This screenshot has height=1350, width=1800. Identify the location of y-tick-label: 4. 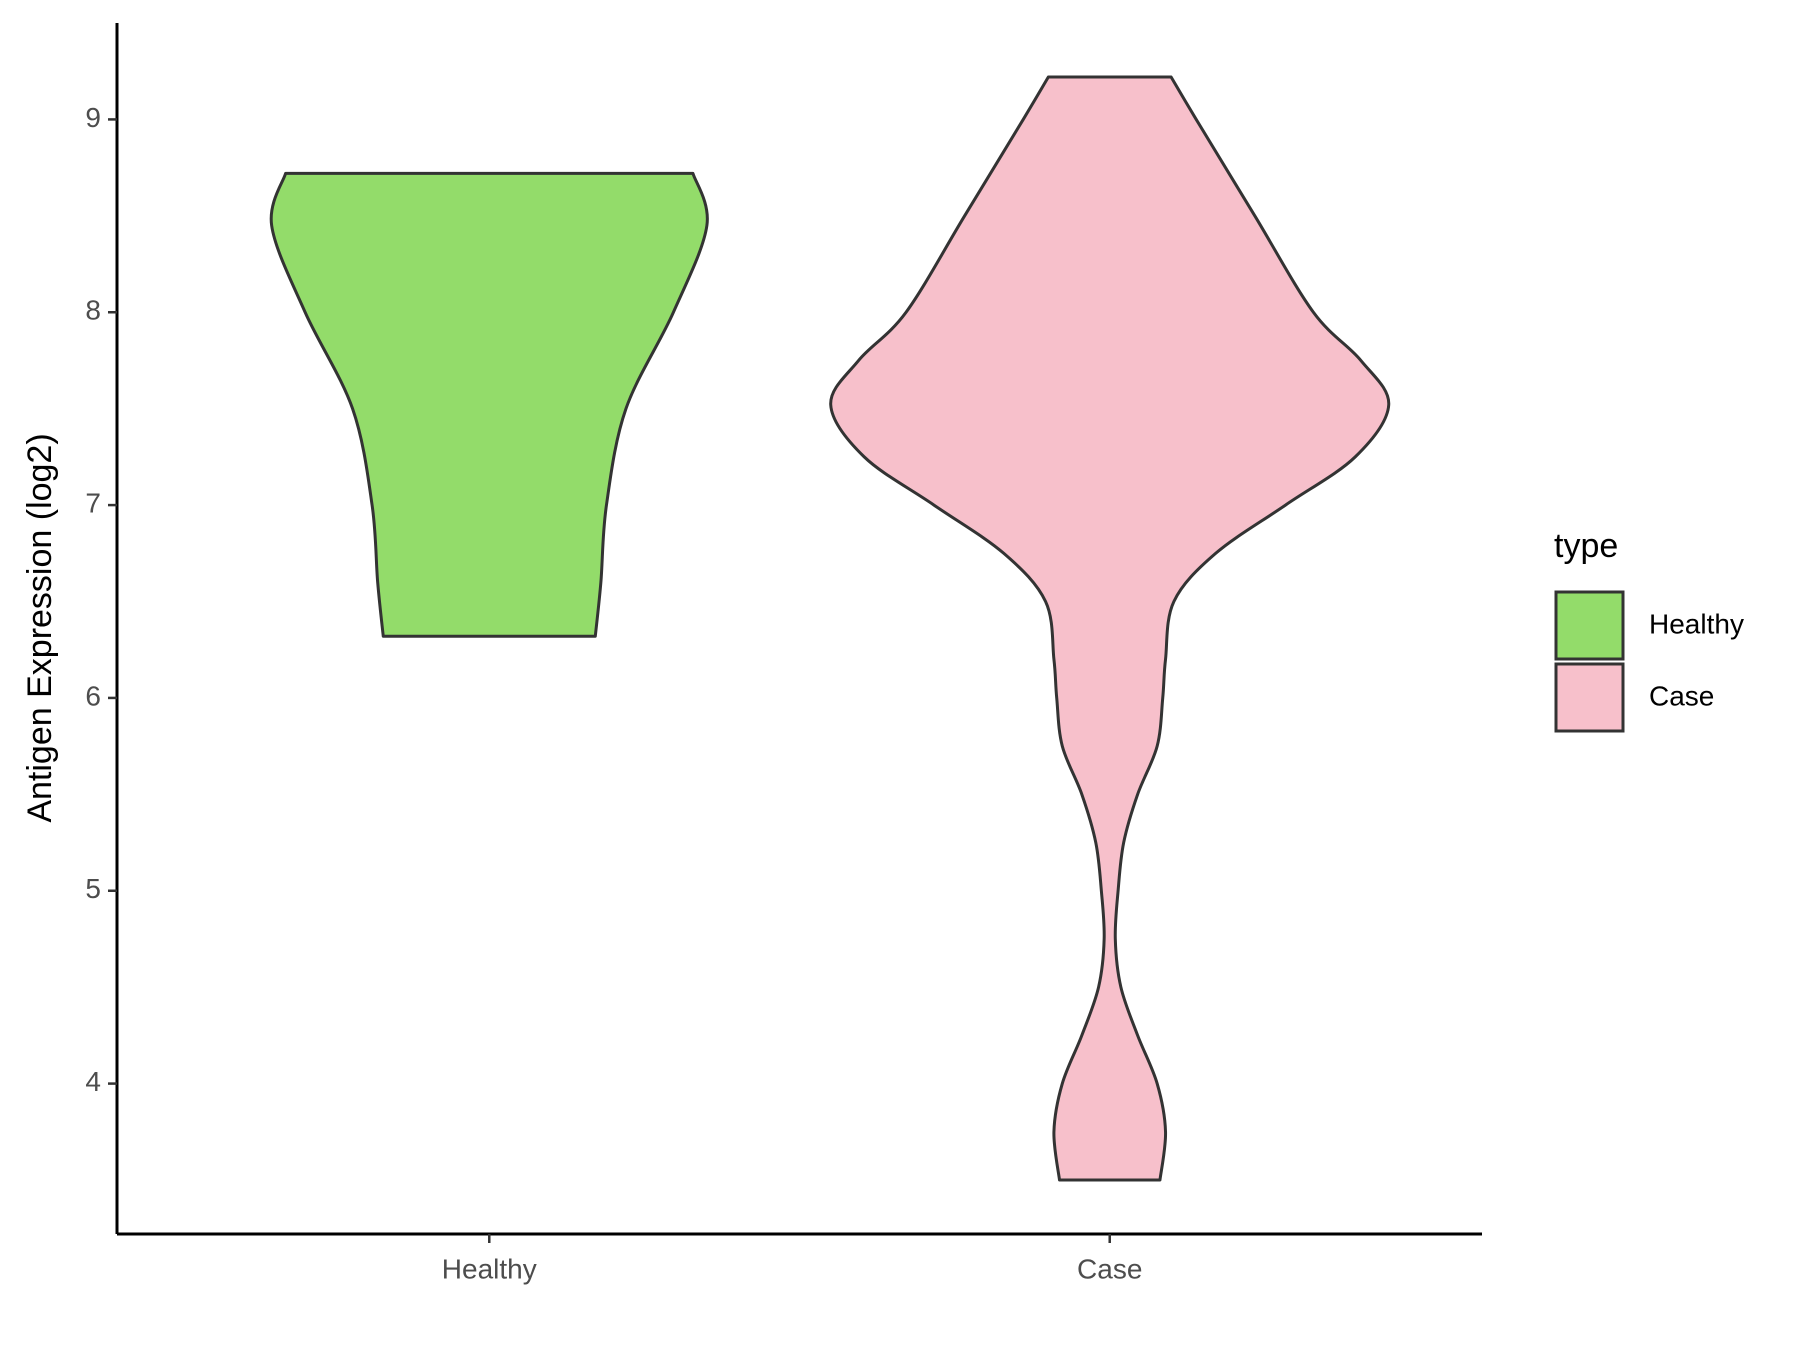
(93, 1081).